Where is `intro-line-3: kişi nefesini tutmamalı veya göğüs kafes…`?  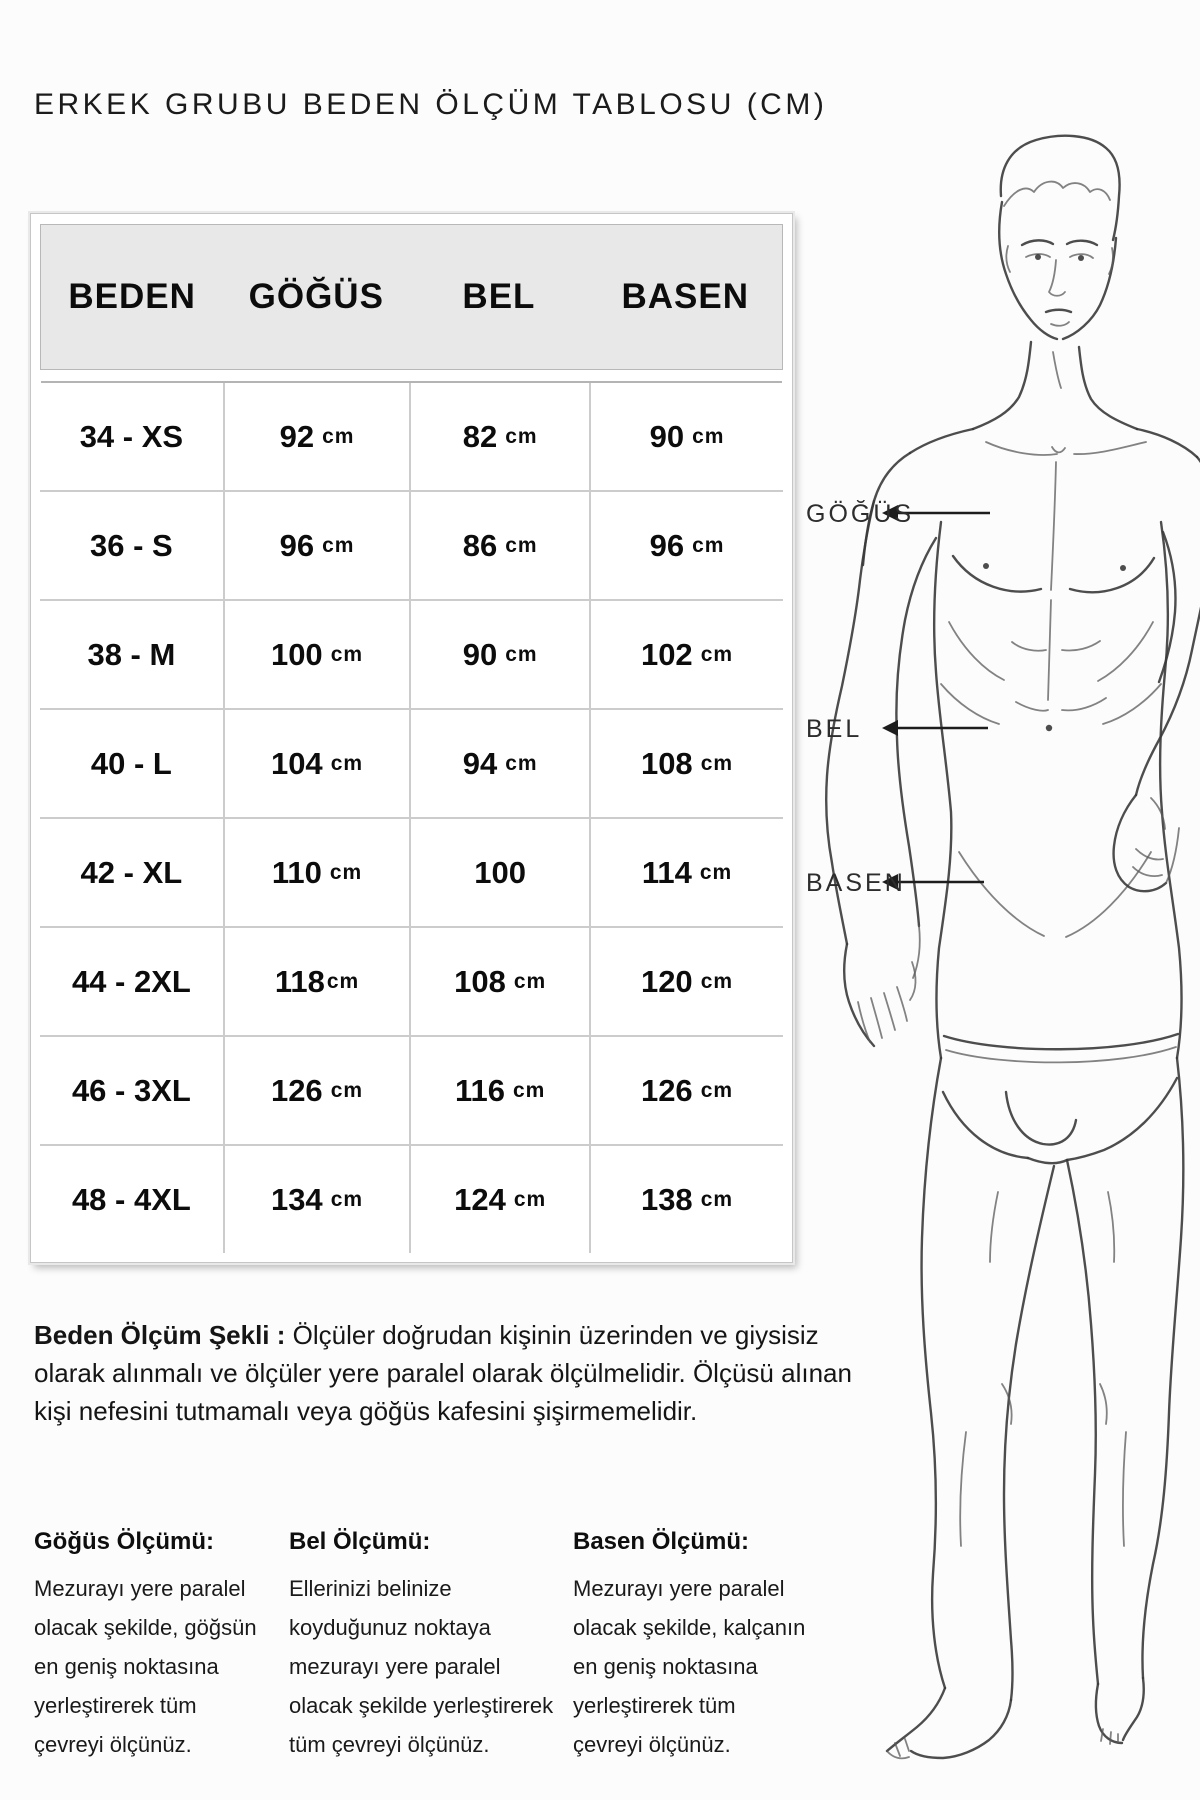
intro-line-3: kişi nefesini tutmamalı veya göğüs kafes… is located at coordinates (366, 1411).